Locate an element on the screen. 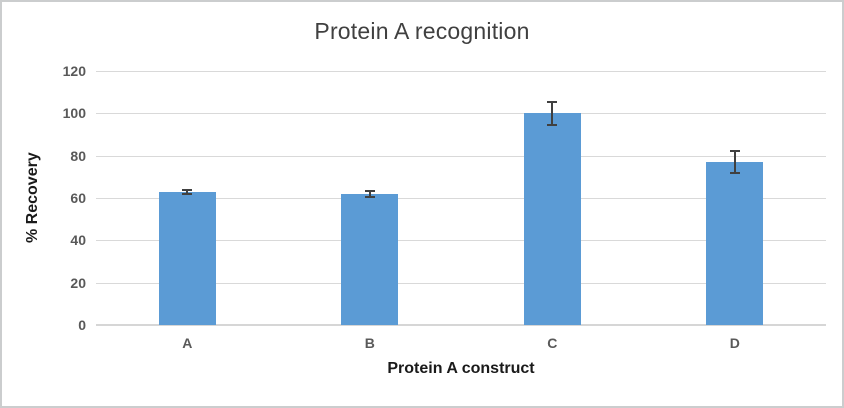 The height and width of the screenshot is (408, 844). x-tick-label: C is located at coordinates (552, 343).